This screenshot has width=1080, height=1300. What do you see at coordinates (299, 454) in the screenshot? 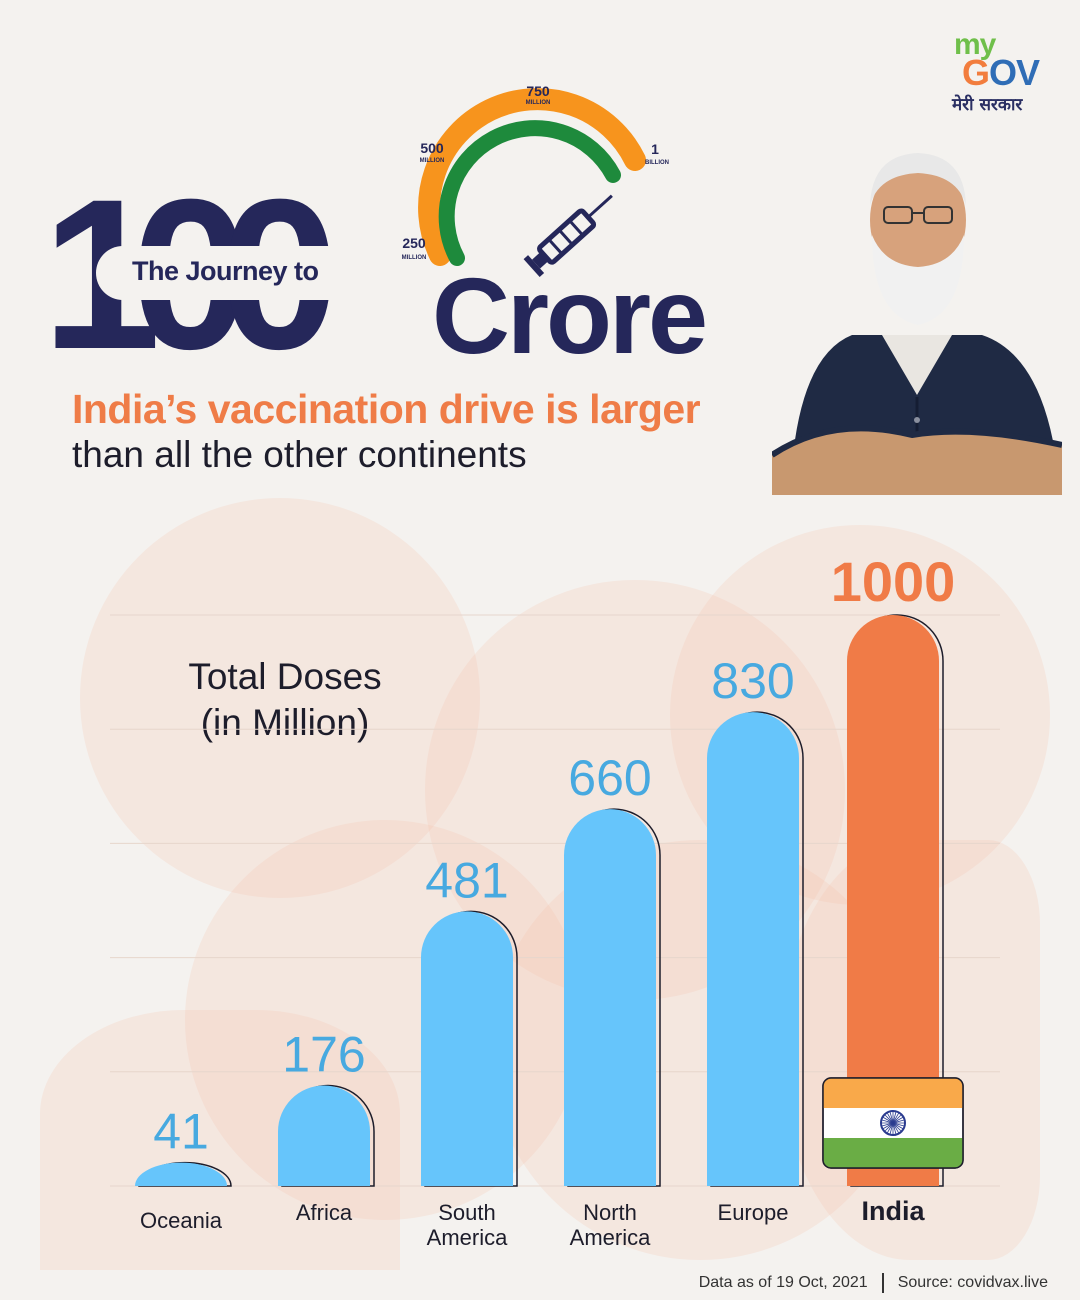
I see `subheadline: than all the other continents` at bounding box center [299, 454].